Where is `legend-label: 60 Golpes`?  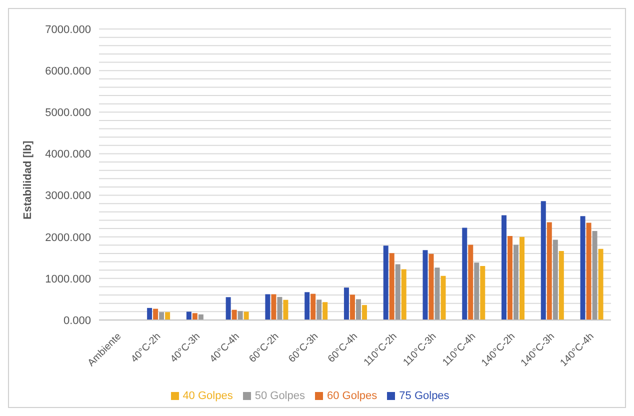 legend-label: 60 Golpes is located at coordinates (352, 396).